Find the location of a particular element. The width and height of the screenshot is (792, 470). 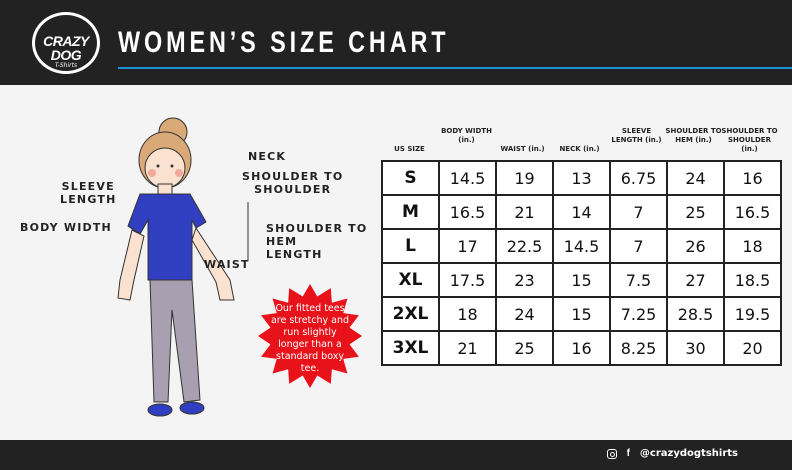

table-row: XL 17.5 23 15 7.5 27 18.5 is located at coordinates (581, 280).